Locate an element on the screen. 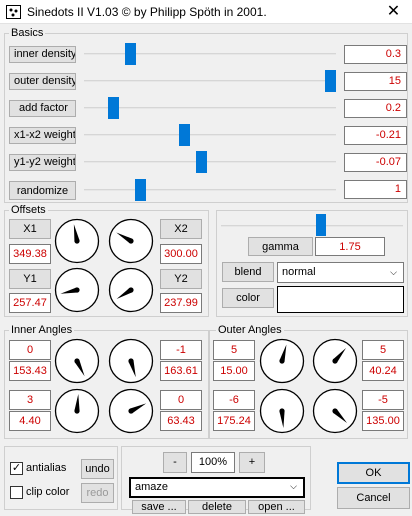  blend-dropdown: normal ⌵ is located at coordinates (340, 272).